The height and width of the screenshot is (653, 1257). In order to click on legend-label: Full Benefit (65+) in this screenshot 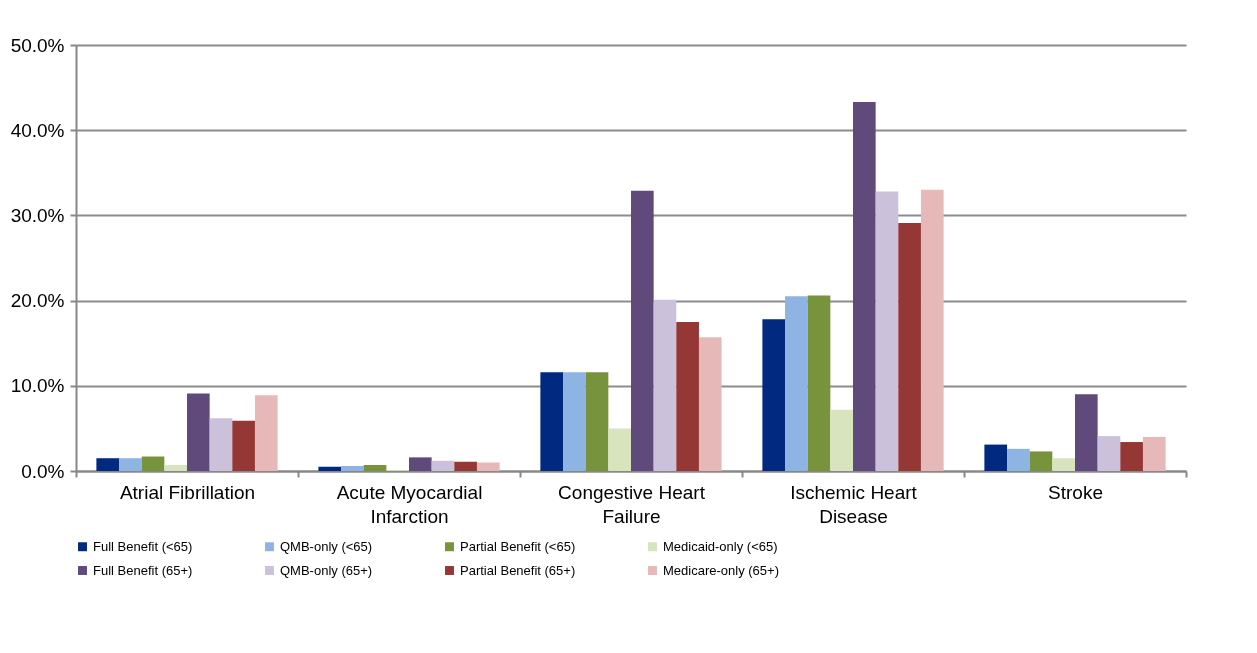, I will do `click(143, 570)`.